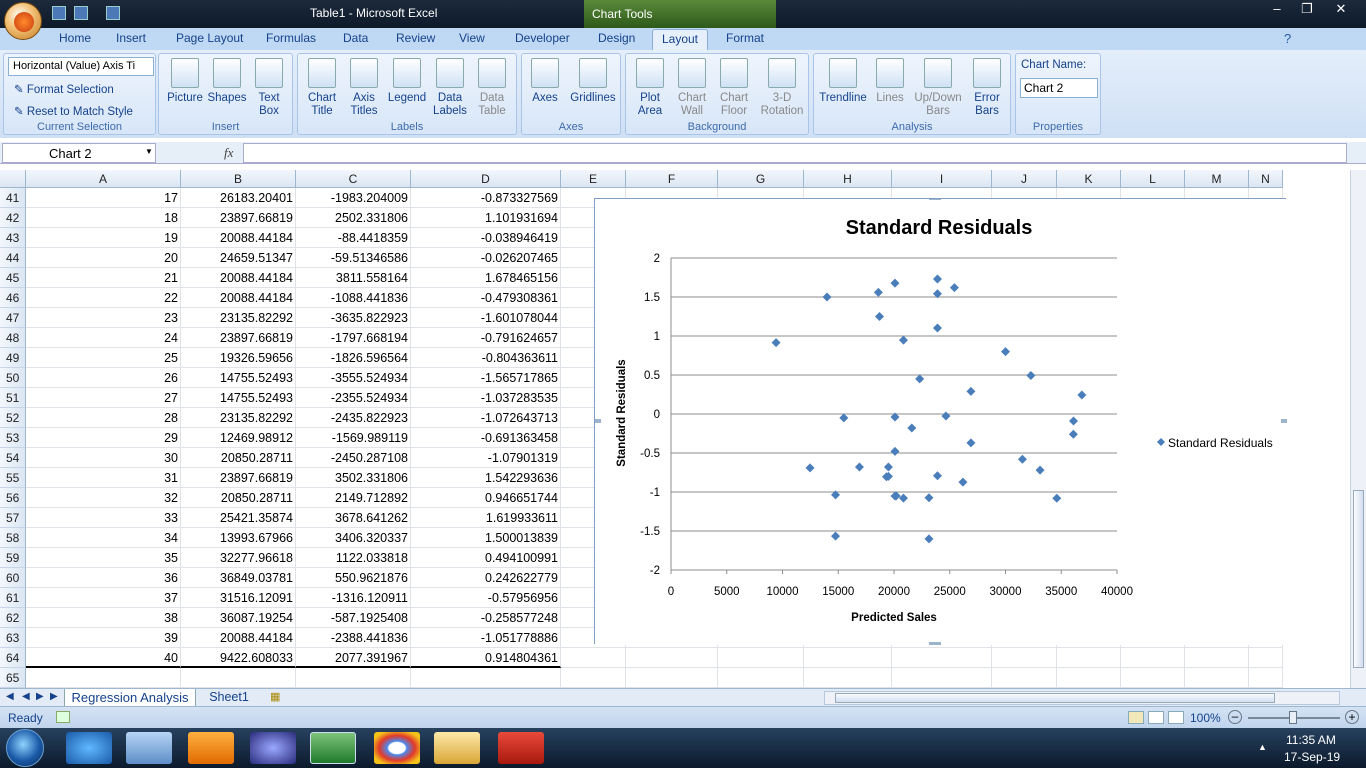  I want to click on grid-cell: -3555.524934, so click(353, 378).